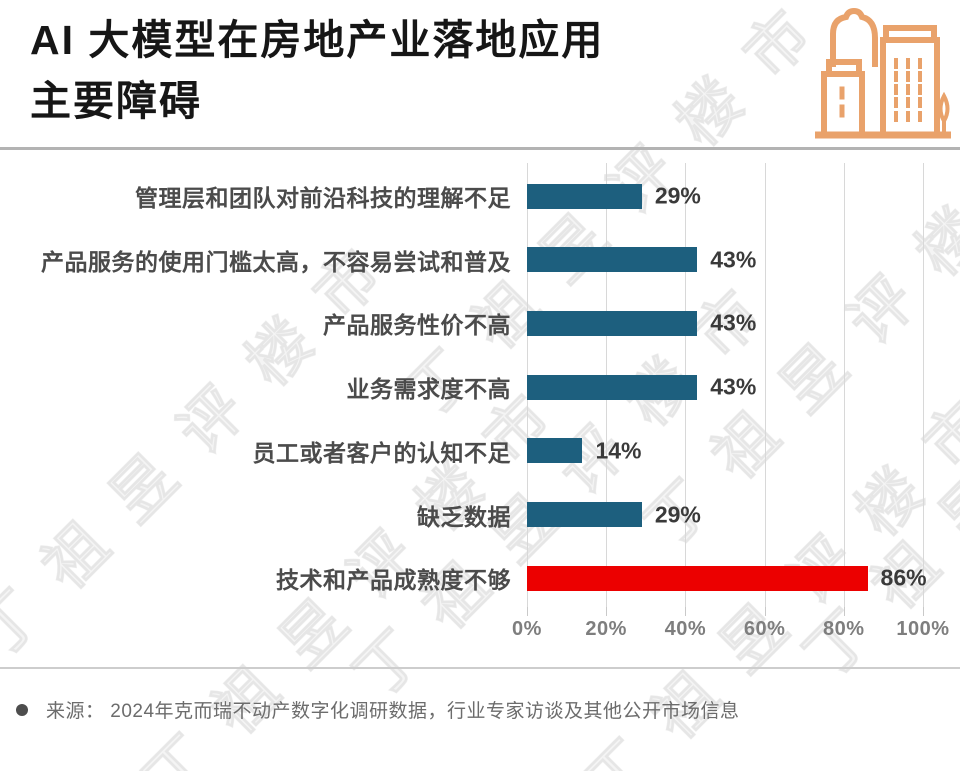  I want to click on bar-track: 14%, so click(726, 450).